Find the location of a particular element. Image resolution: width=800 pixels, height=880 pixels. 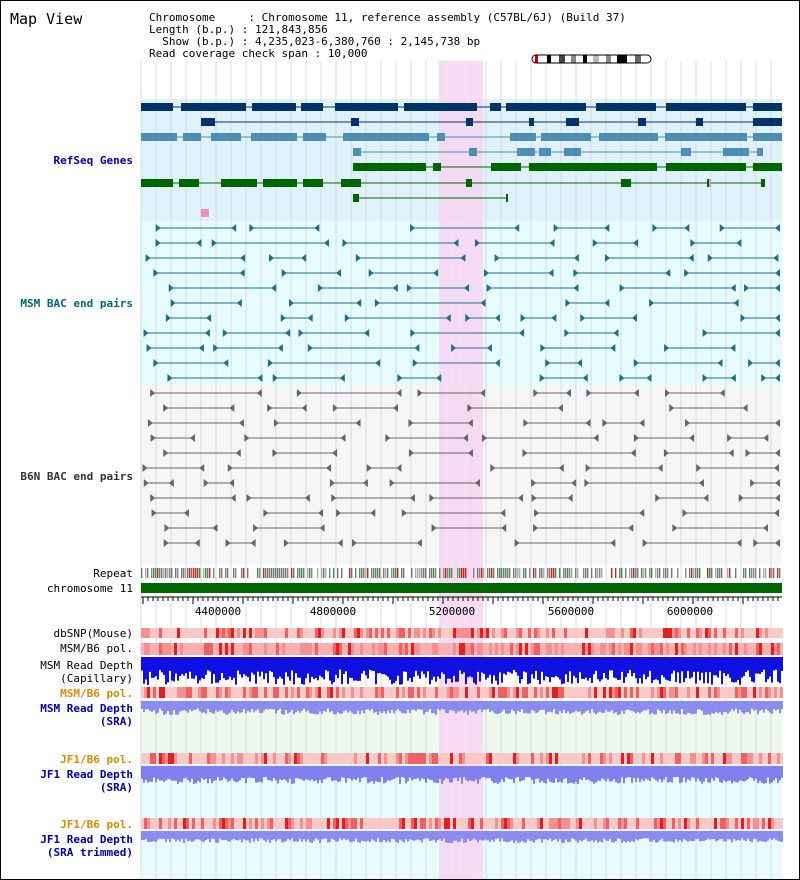

track-label-jf1-b6-pol-trimmed: JF1/B6 pol. is located at coordinates (96, 824).